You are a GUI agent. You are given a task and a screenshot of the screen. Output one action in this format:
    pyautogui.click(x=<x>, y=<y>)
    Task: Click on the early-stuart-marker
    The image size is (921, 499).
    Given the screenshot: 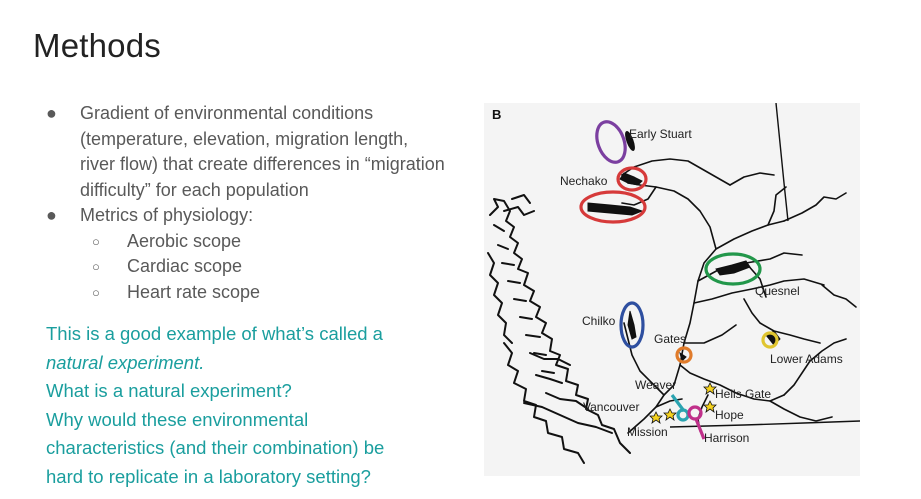 What is the action you would take?
    pyautogui.click(x=611, y=142)
    